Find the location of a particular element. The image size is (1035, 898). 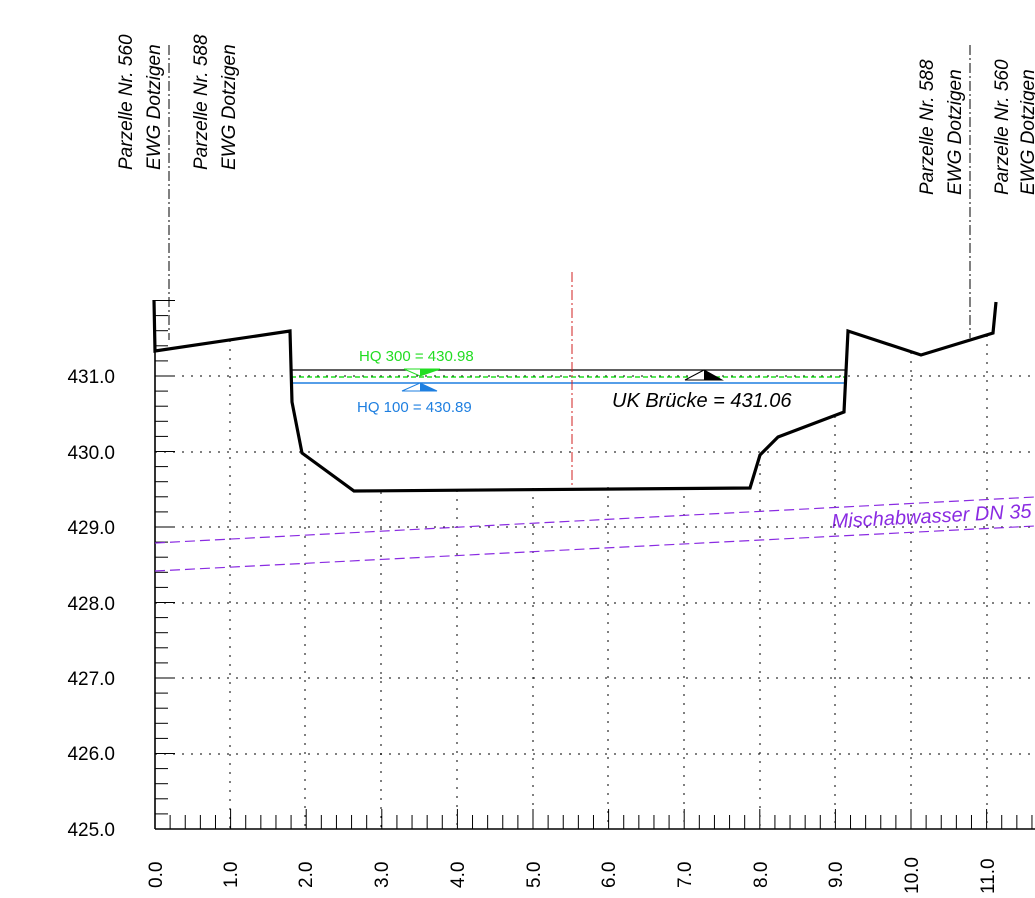

y-tick-label: 428.0 is located at coordinates (91, 604).